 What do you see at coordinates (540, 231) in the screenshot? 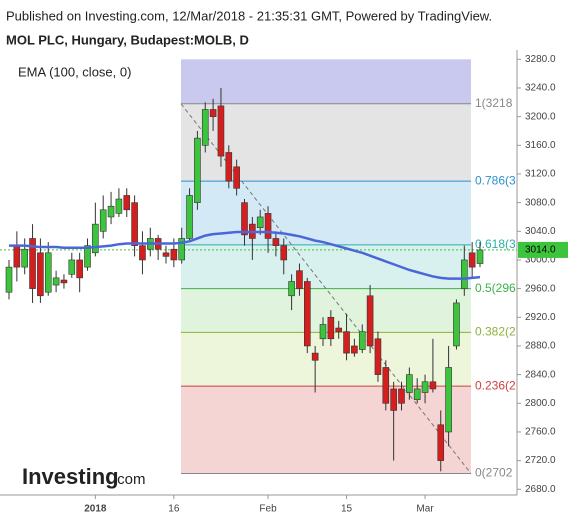
I see `y-tick-label: 3040.0` at bounding box center [540, 231].